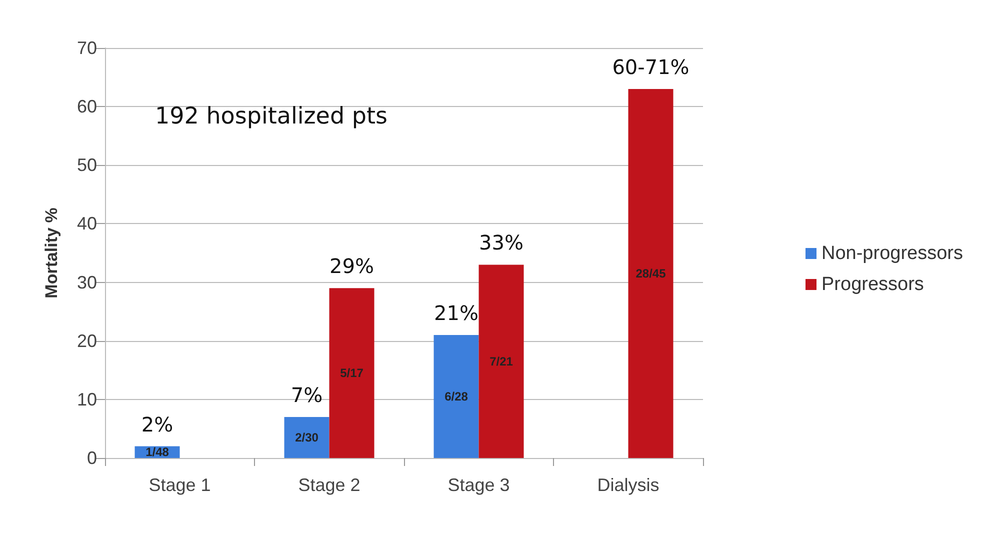 This screenshot has height=538, width=988. What do you see at coordinates (158, 452) in the screenshot?
I see `data-label: 1/48` at bounding box center [158, 452].